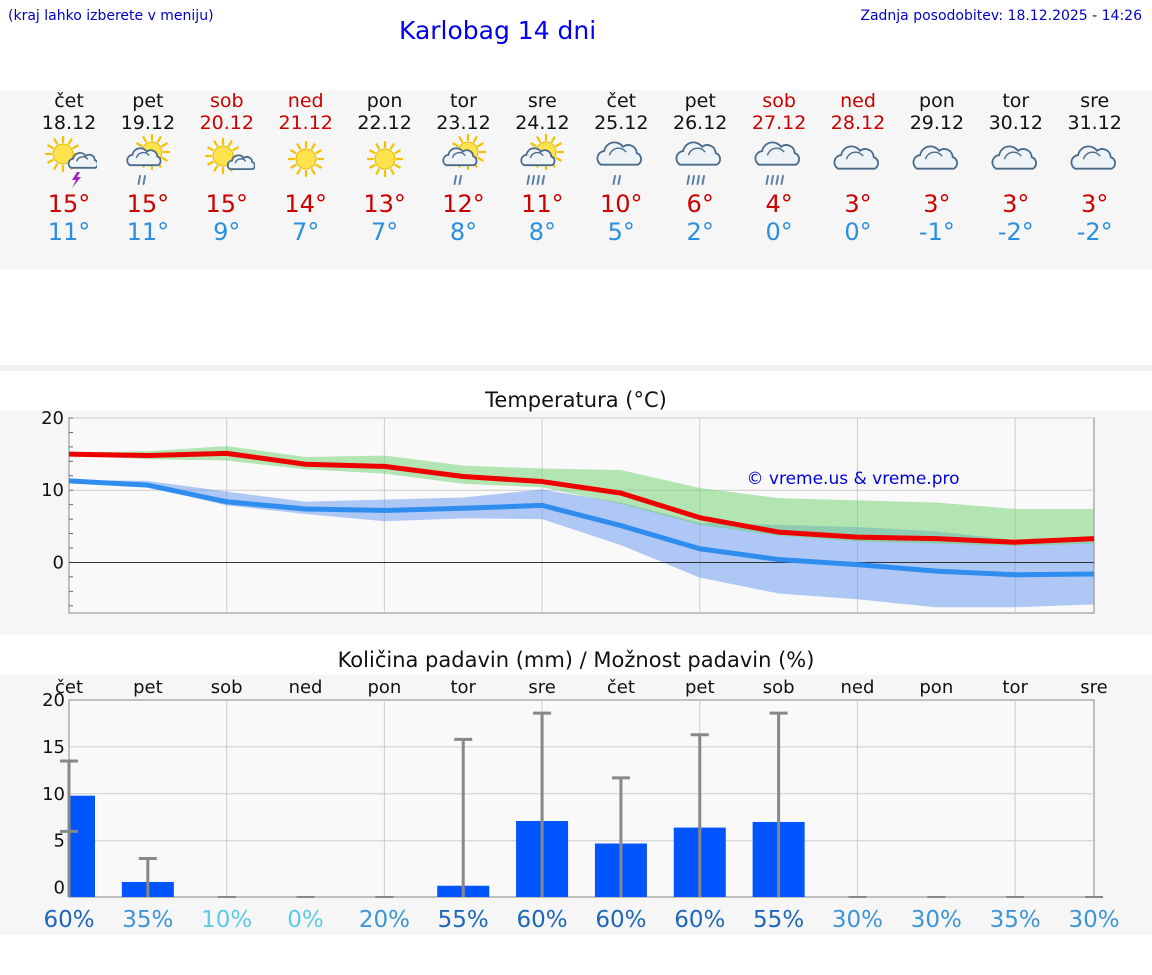  Describe the element at coordinates (384, 123) in the screenshot. I see `day-date: 22.12` at that location.